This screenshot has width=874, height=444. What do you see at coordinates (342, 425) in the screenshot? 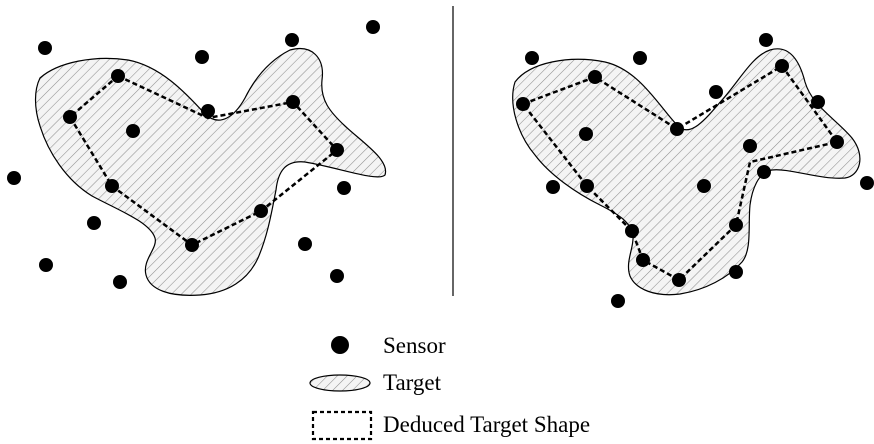
I see `legend-deduced-icon` at bounding box center [342, 425].